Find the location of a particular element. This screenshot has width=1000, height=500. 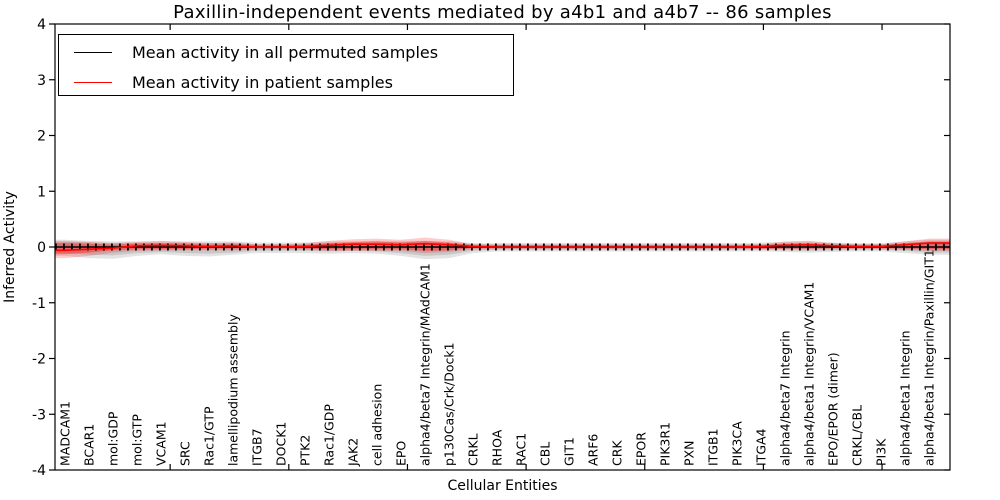

x-tick-label: SRC is located at coordinates (185, 453).